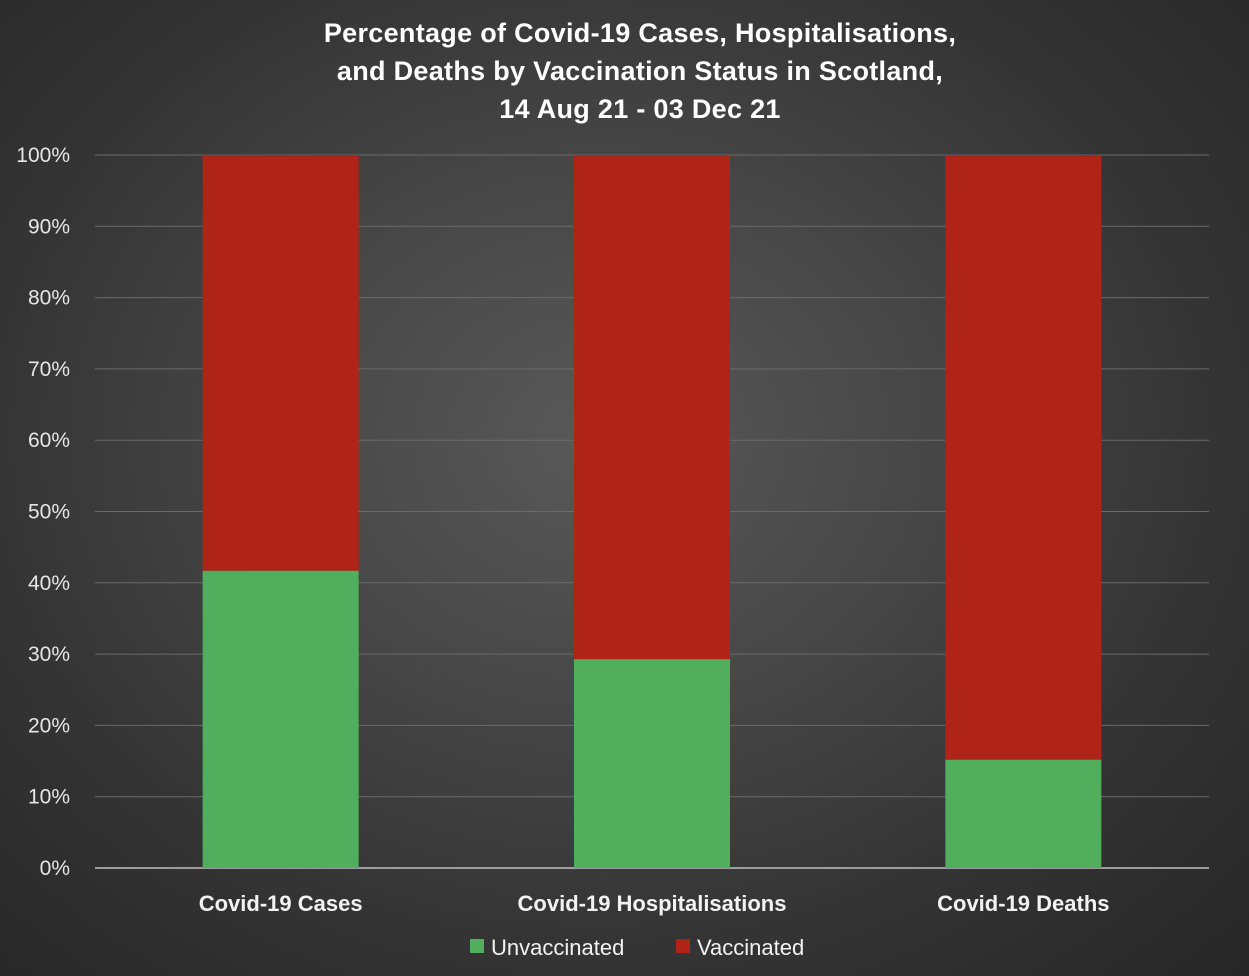 This screenshot has width=1249, height=976. Describe the element at coordinates (683, 946) in the screenshot. I see `legend-swatch-vaccinated` at that location.